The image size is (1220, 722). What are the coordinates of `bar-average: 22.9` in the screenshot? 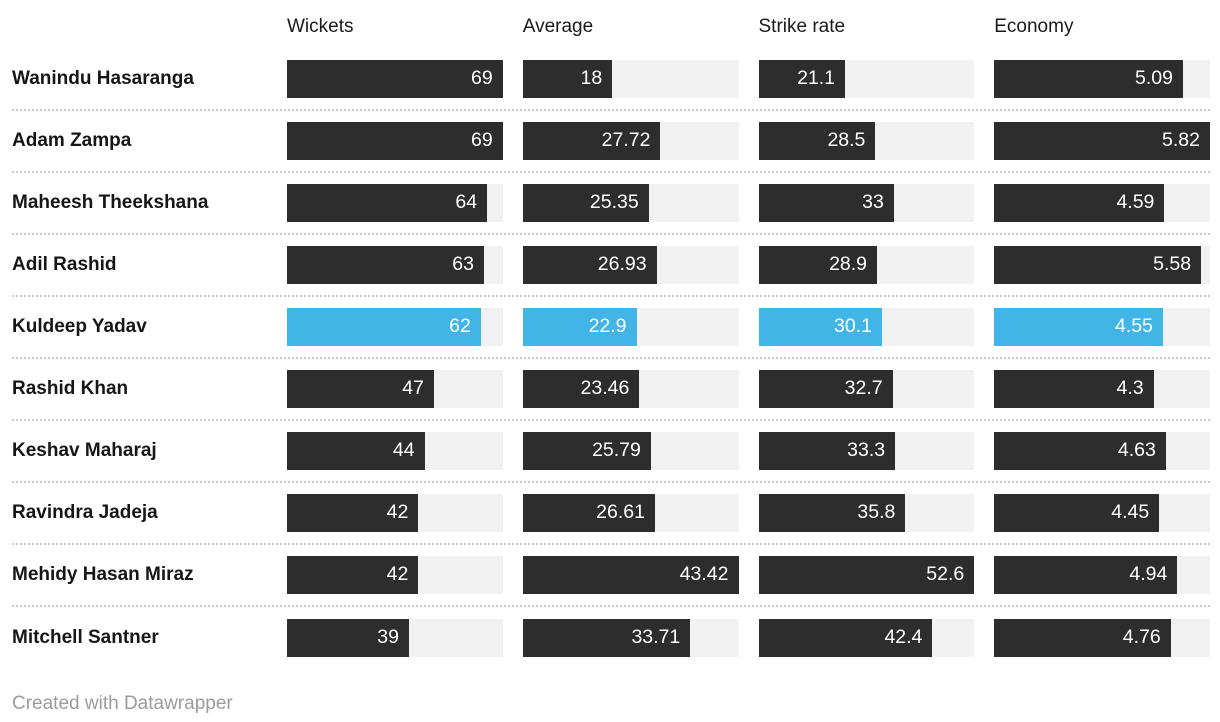 It's located at (579, 327).